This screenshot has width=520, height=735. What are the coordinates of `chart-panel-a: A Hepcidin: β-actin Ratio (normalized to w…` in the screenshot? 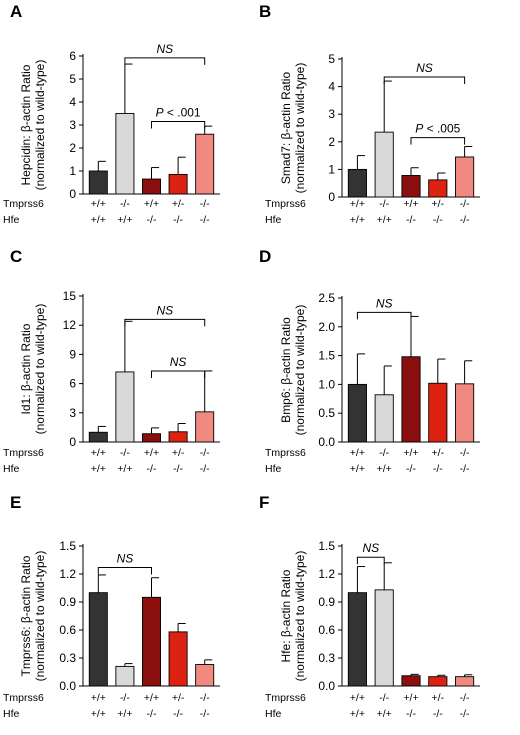 It's located at (111, 114).